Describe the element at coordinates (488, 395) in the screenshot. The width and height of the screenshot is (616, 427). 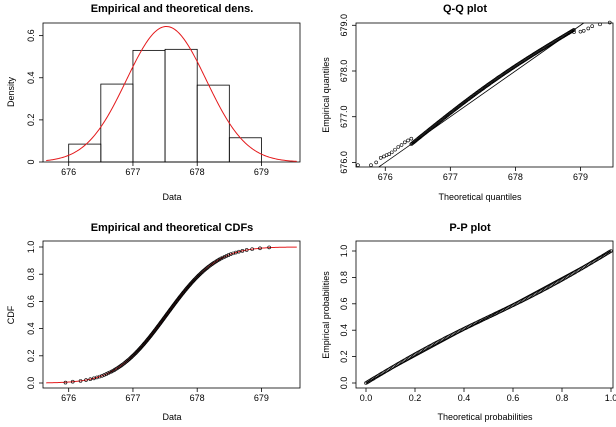
I see `pp-x-axis: 0.0 0.2 0.4 0.6 0.8 1.0` at that location.